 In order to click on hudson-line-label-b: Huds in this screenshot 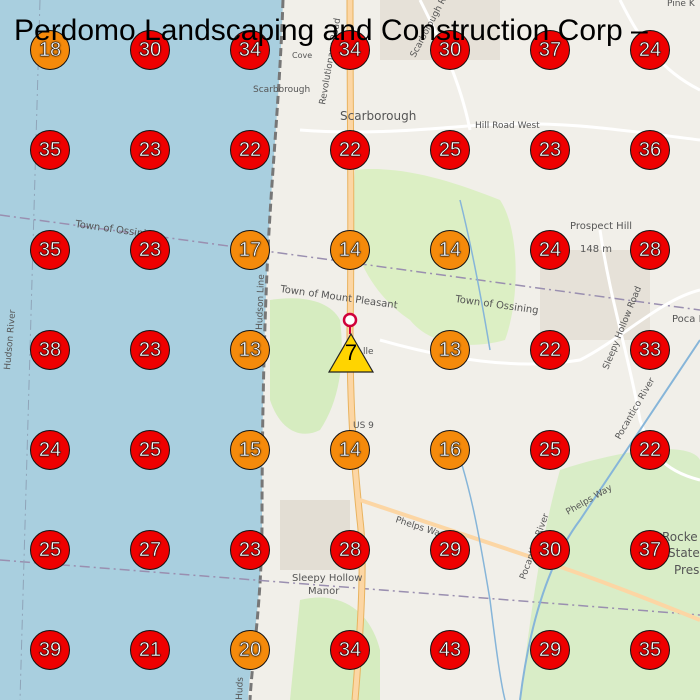, I will do `click(240, 688)`.